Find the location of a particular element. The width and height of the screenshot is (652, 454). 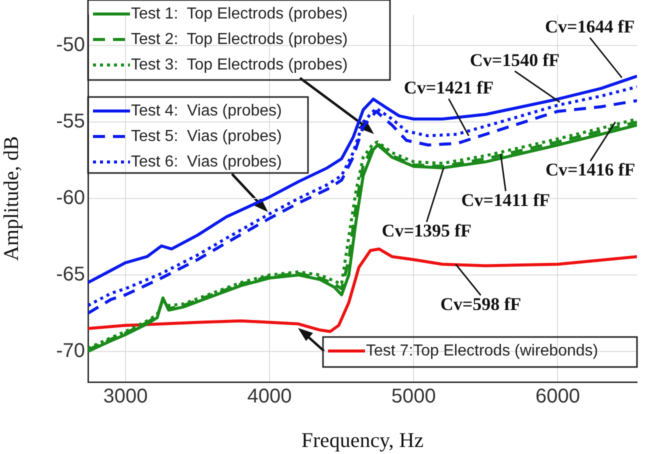

x-tick-label: 5000 is located at coordinates (413, 397).